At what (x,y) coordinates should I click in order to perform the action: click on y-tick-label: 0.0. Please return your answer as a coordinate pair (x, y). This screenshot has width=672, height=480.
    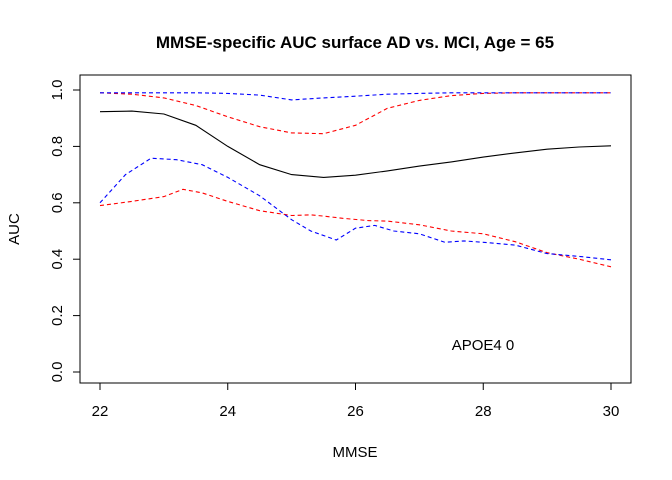
    Looking at the image, I should click on (57, 372).